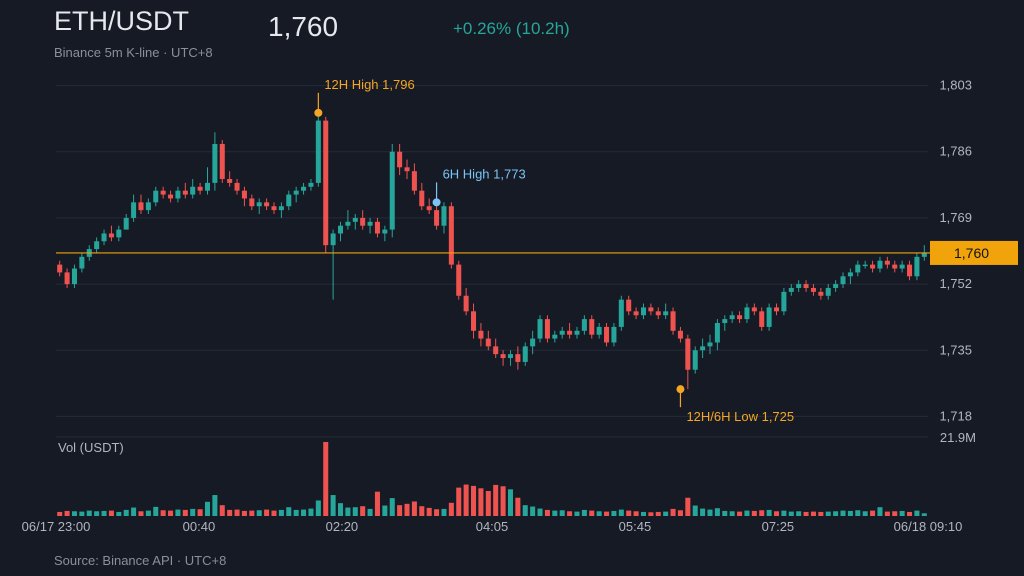 Image resolution: width=1024 pixels, height=576 pixels. I want to click on price-tick-label: 1,735, so click(955, 349).